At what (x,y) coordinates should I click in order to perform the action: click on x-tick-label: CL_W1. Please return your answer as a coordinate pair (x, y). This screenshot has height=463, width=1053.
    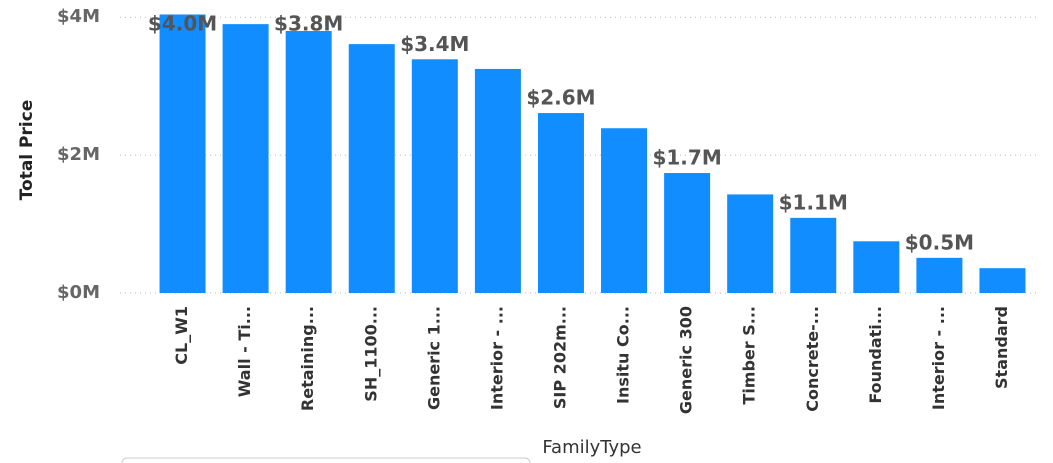
    Looking at the image, I should click on (181, 335).